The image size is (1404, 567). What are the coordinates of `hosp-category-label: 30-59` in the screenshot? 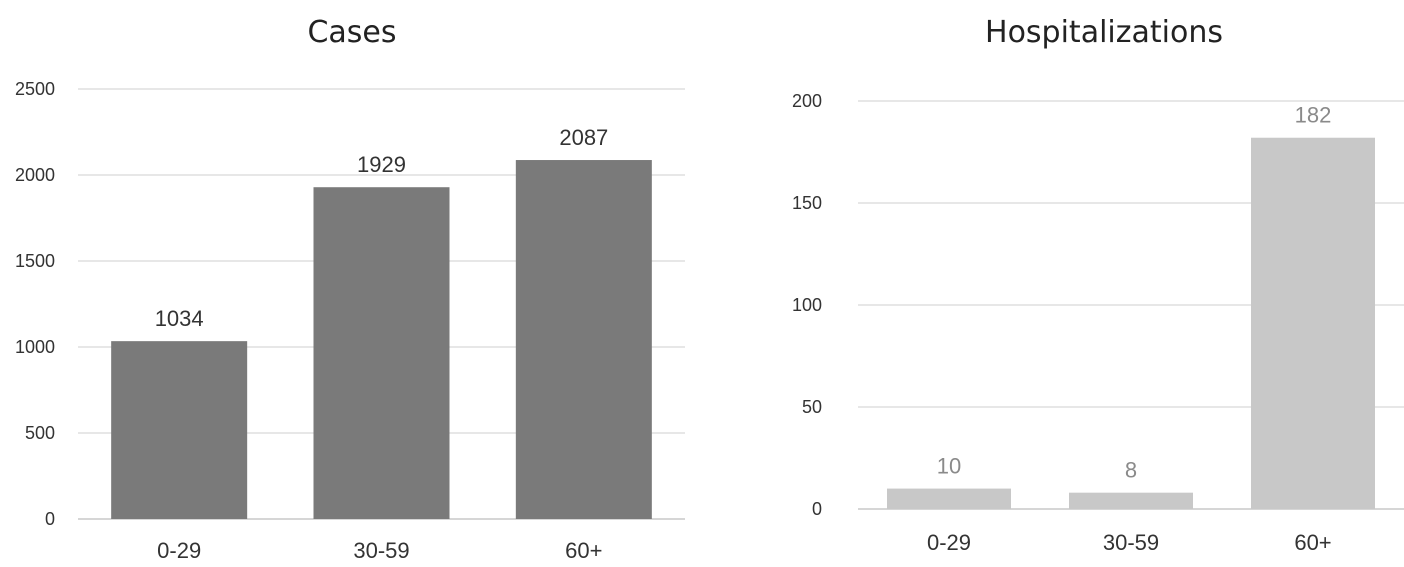 It's located at (1131, 542).